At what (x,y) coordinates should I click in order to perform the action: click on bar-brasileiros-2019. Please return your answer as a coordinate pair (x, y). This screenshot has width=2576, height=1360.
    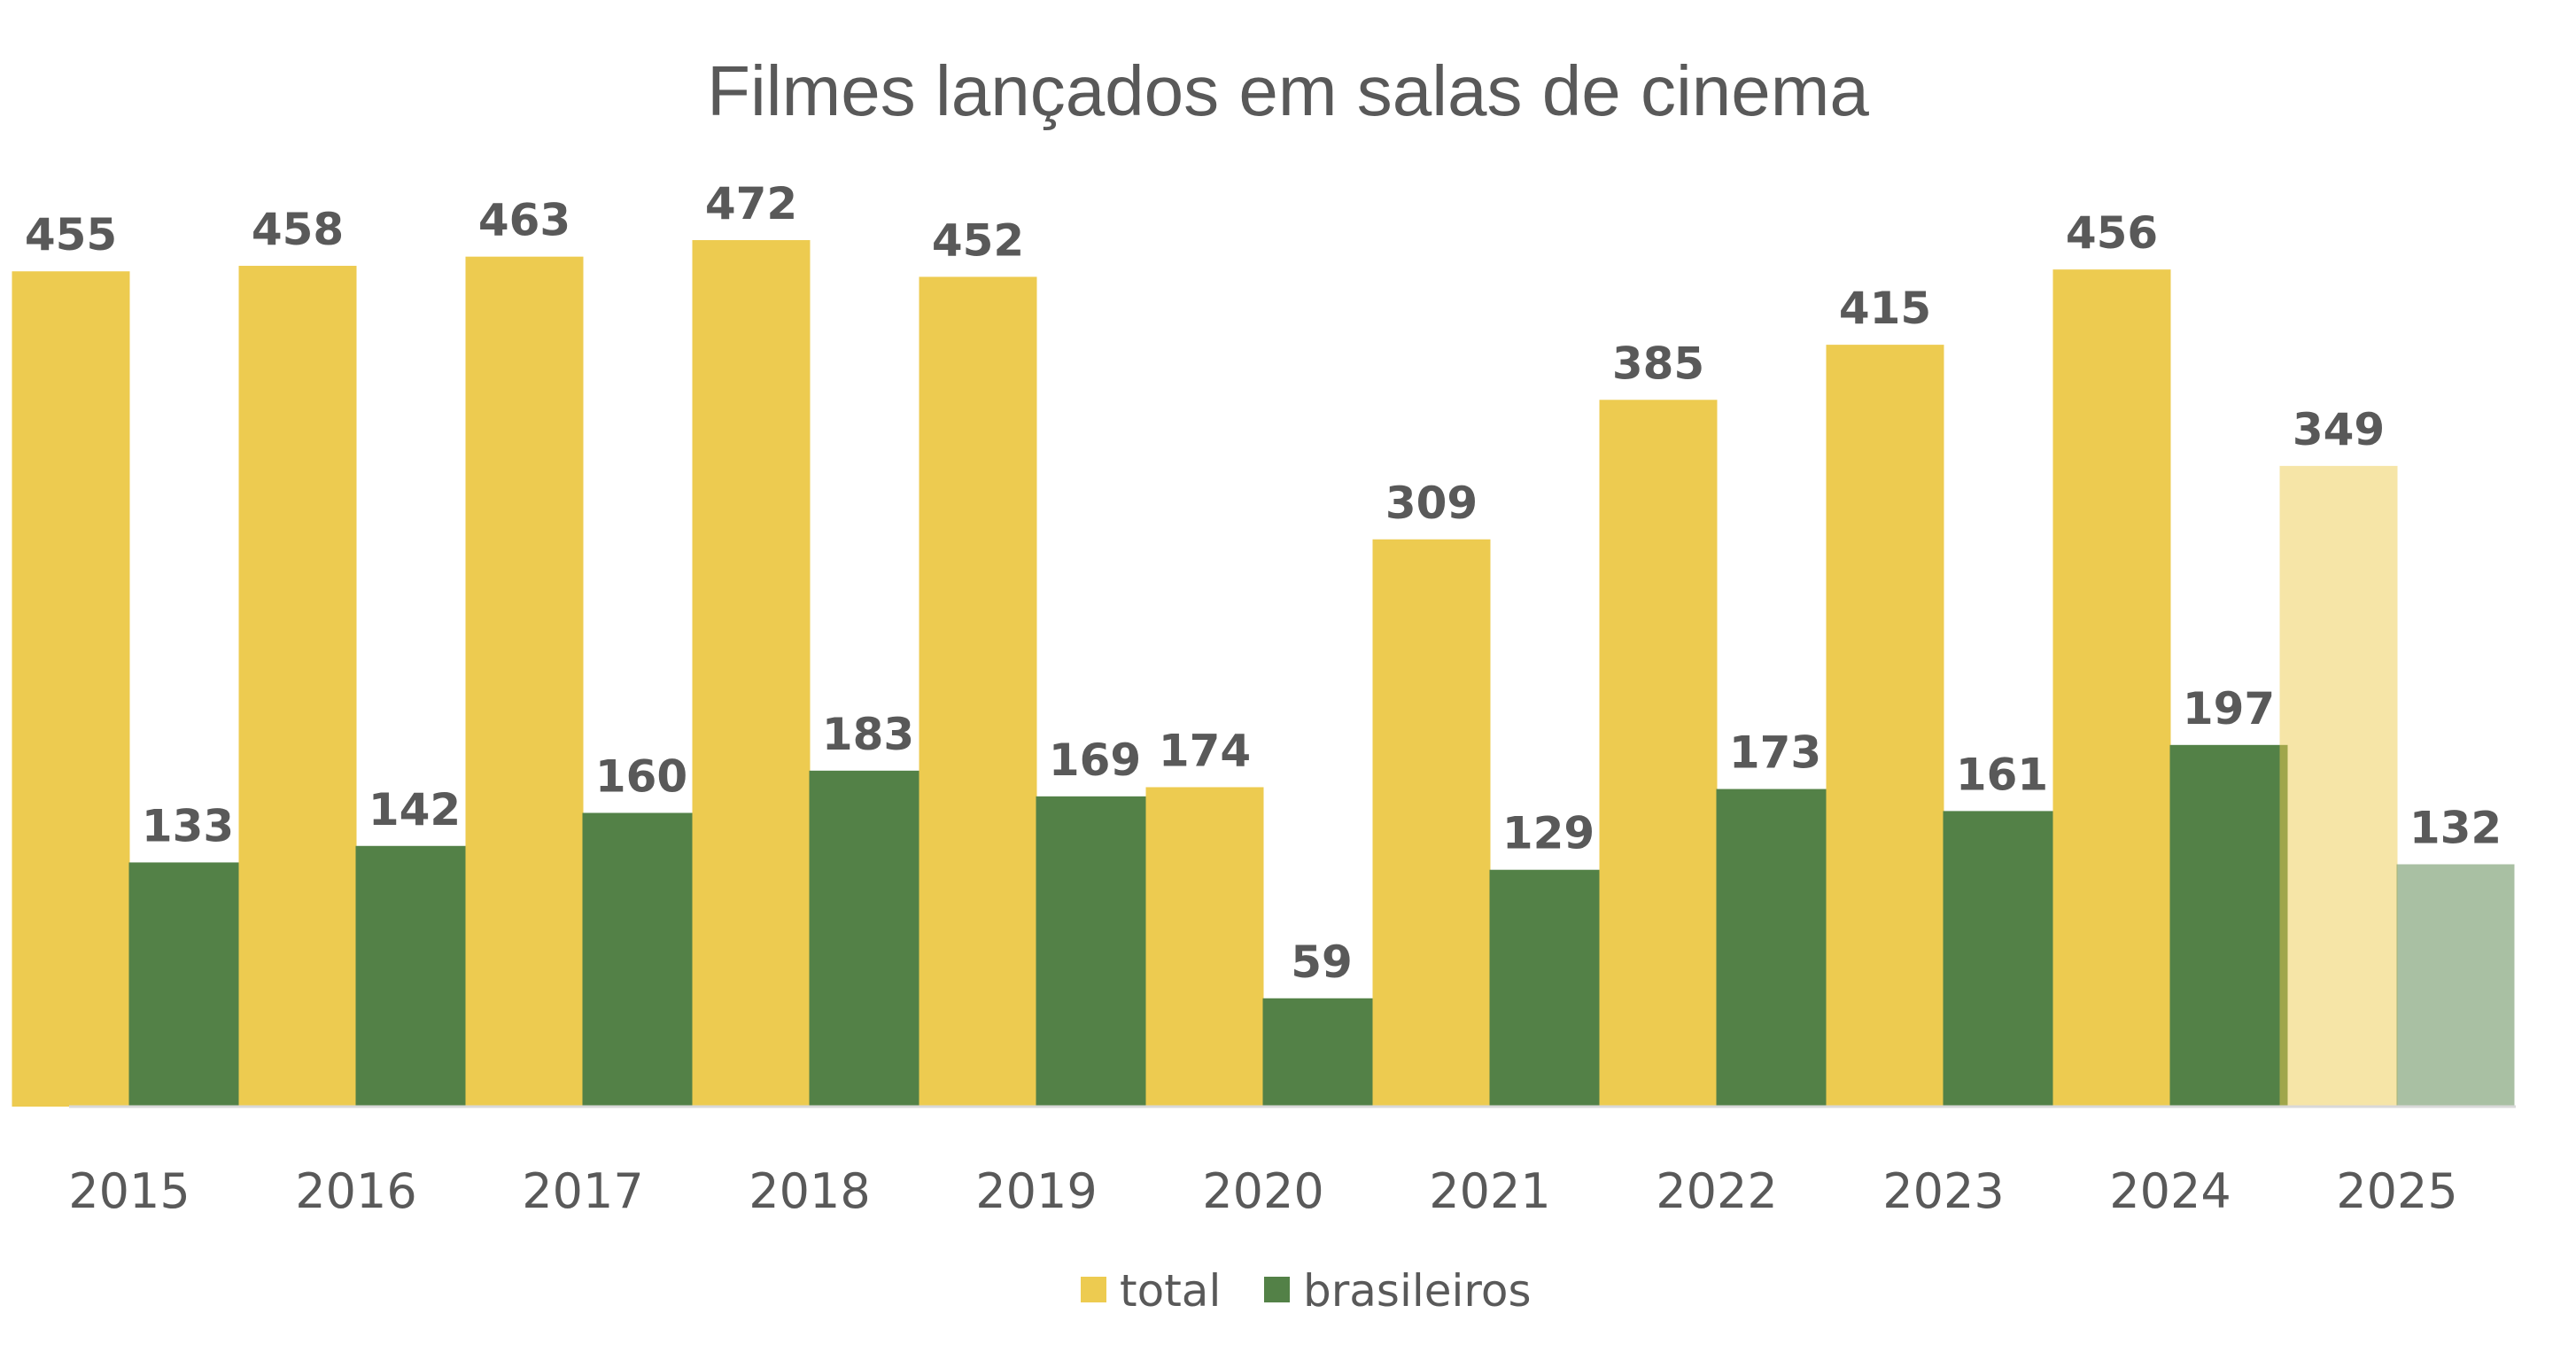
    Looking at the image, I should click on (1095, 951).